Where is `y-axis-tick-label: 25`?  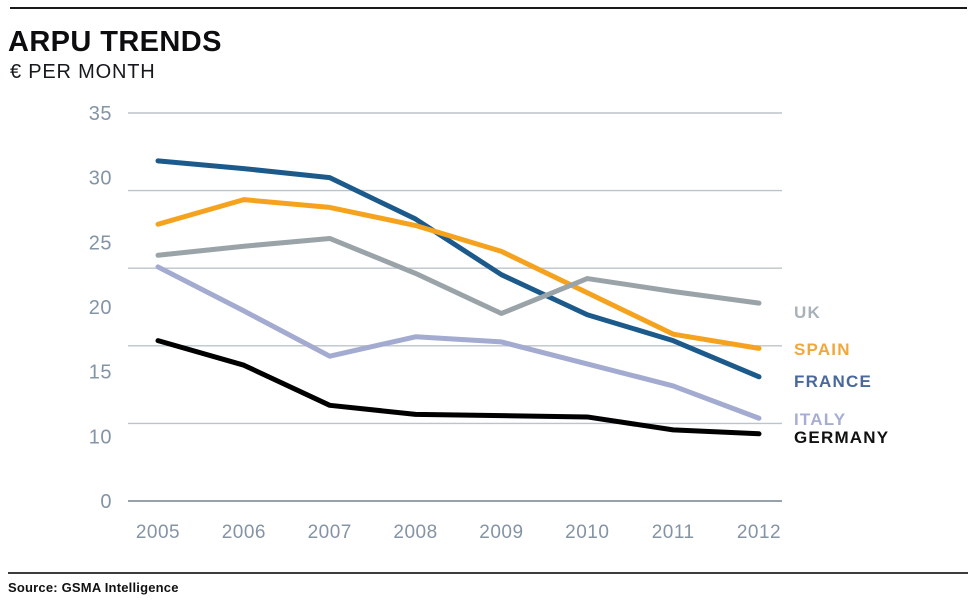
y-axis-tick-label: 25 is located at coordinates (100, 243).